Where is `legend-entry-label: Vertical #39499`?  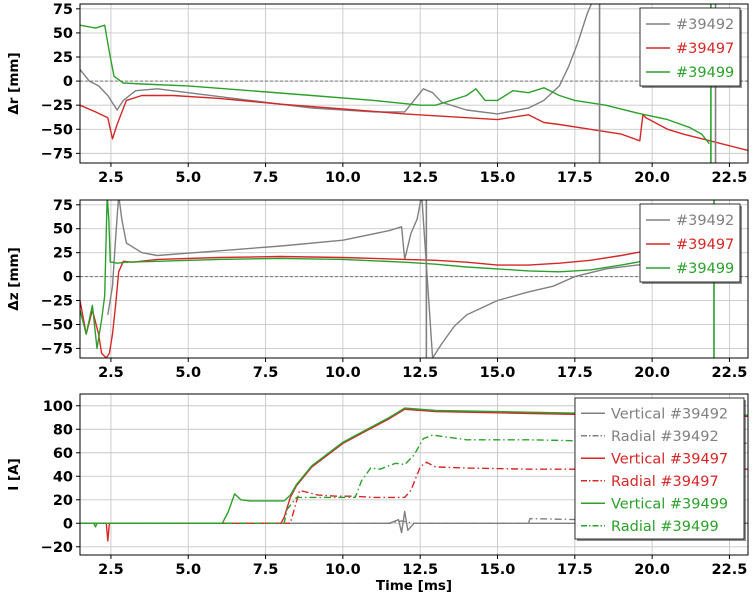 legend-entry-label: Vertical #39499 is located at coordinates (669, 504).